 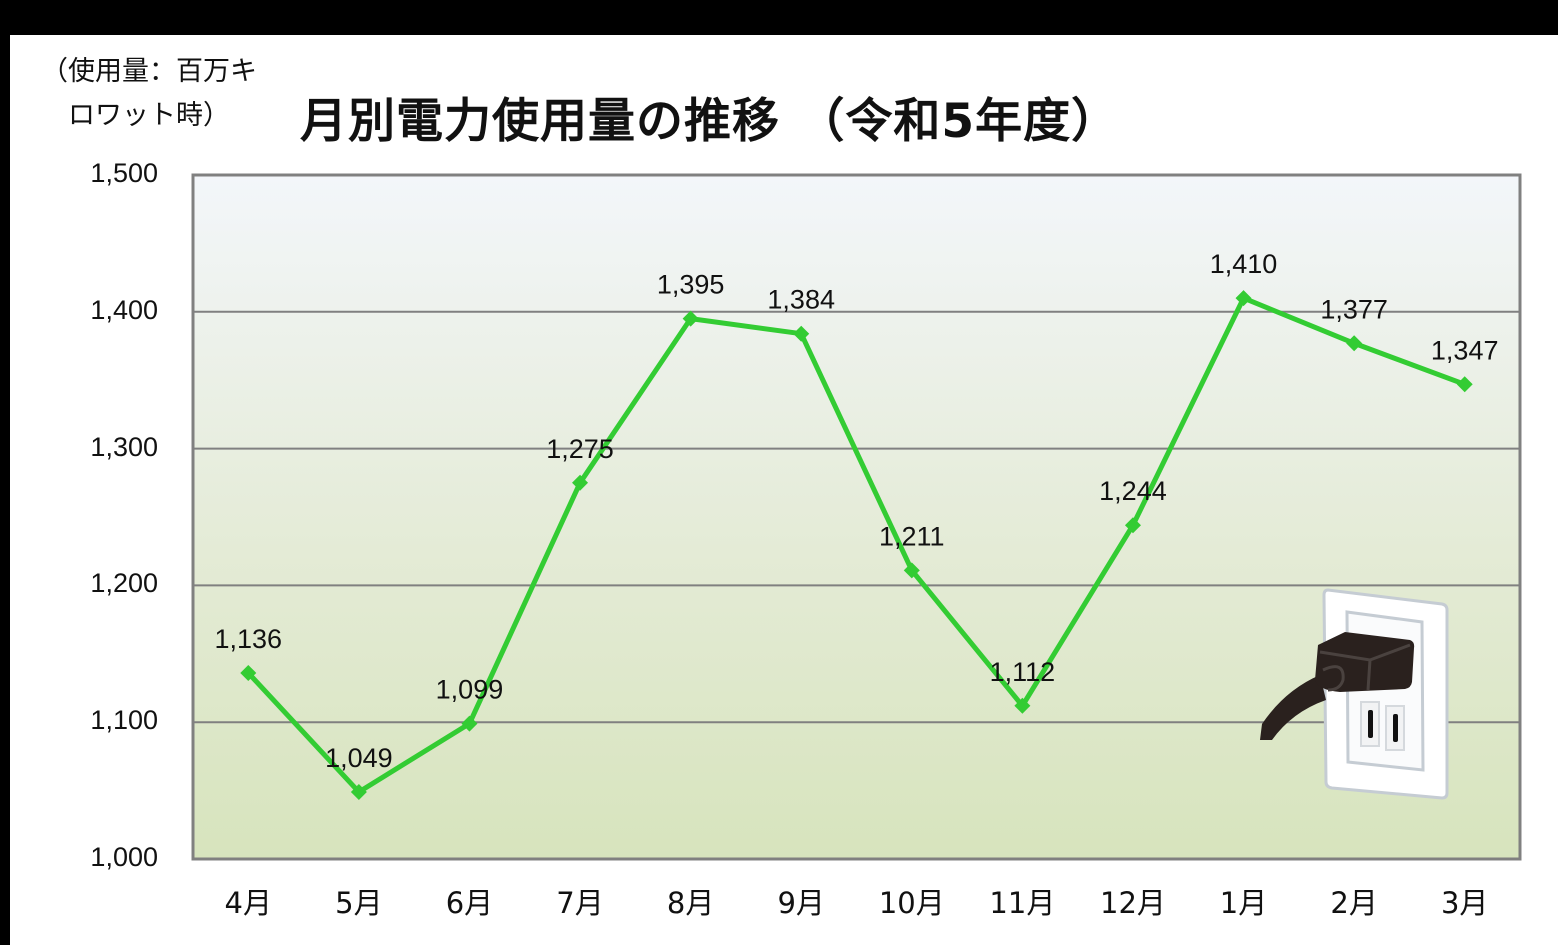 I want to click on x-tick-label: 6月, so click(x=469, y=903).